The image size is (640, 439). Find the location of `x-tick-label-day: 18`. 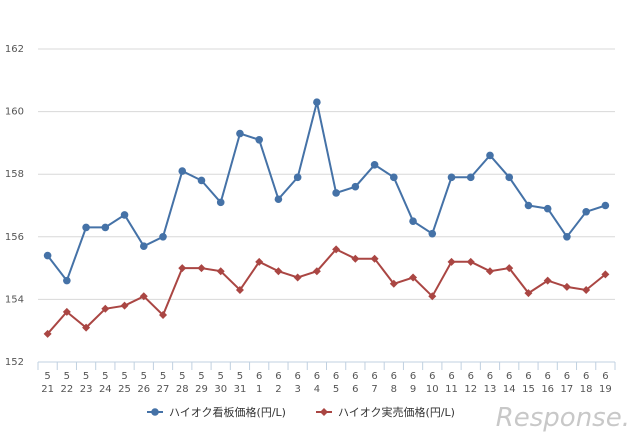

x-tick-label-day: 18 is located at coordinates (586, 389).